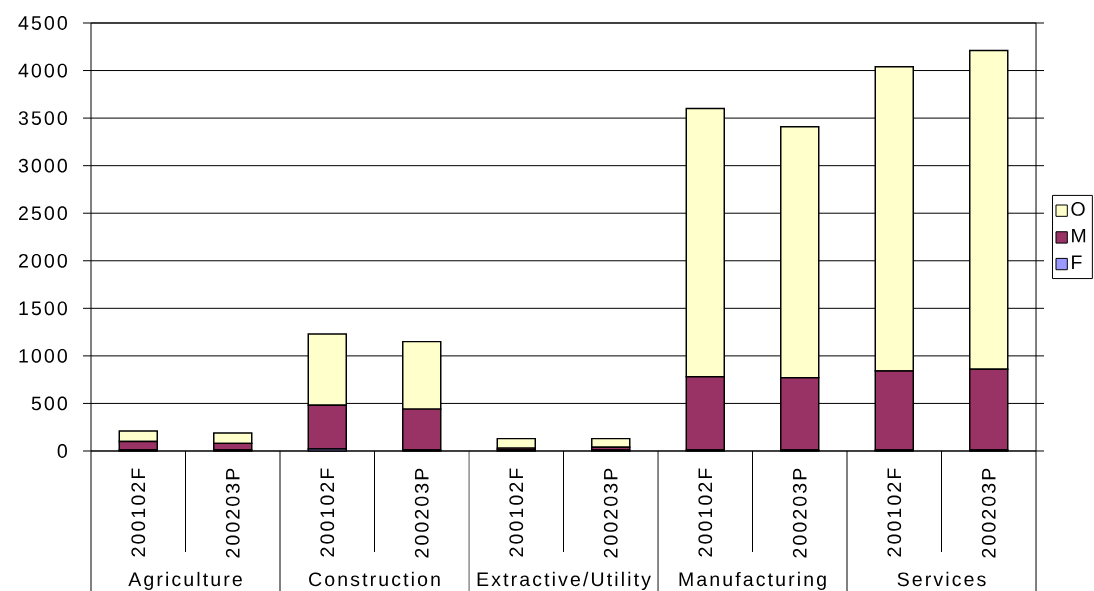  What do you see at coordinates (62, 451) in the screenshot?
I see `y-tick-label: 0` at bounding box center [62, 451].